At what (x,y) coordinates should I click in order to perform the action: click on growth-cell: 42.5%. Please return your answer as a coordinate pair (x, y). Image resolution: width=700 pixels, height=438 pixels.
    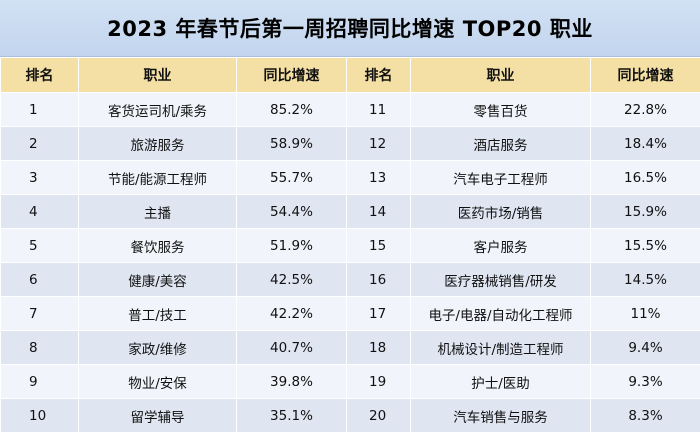
    Looking at the image, I should click on (291, 279).